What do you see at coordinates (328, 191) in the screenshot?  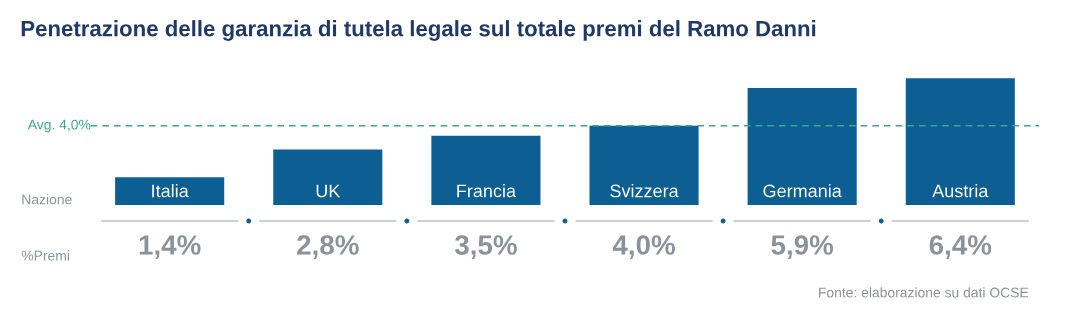 I see `x-tick-label: UK` at bounding box center [328, 191].